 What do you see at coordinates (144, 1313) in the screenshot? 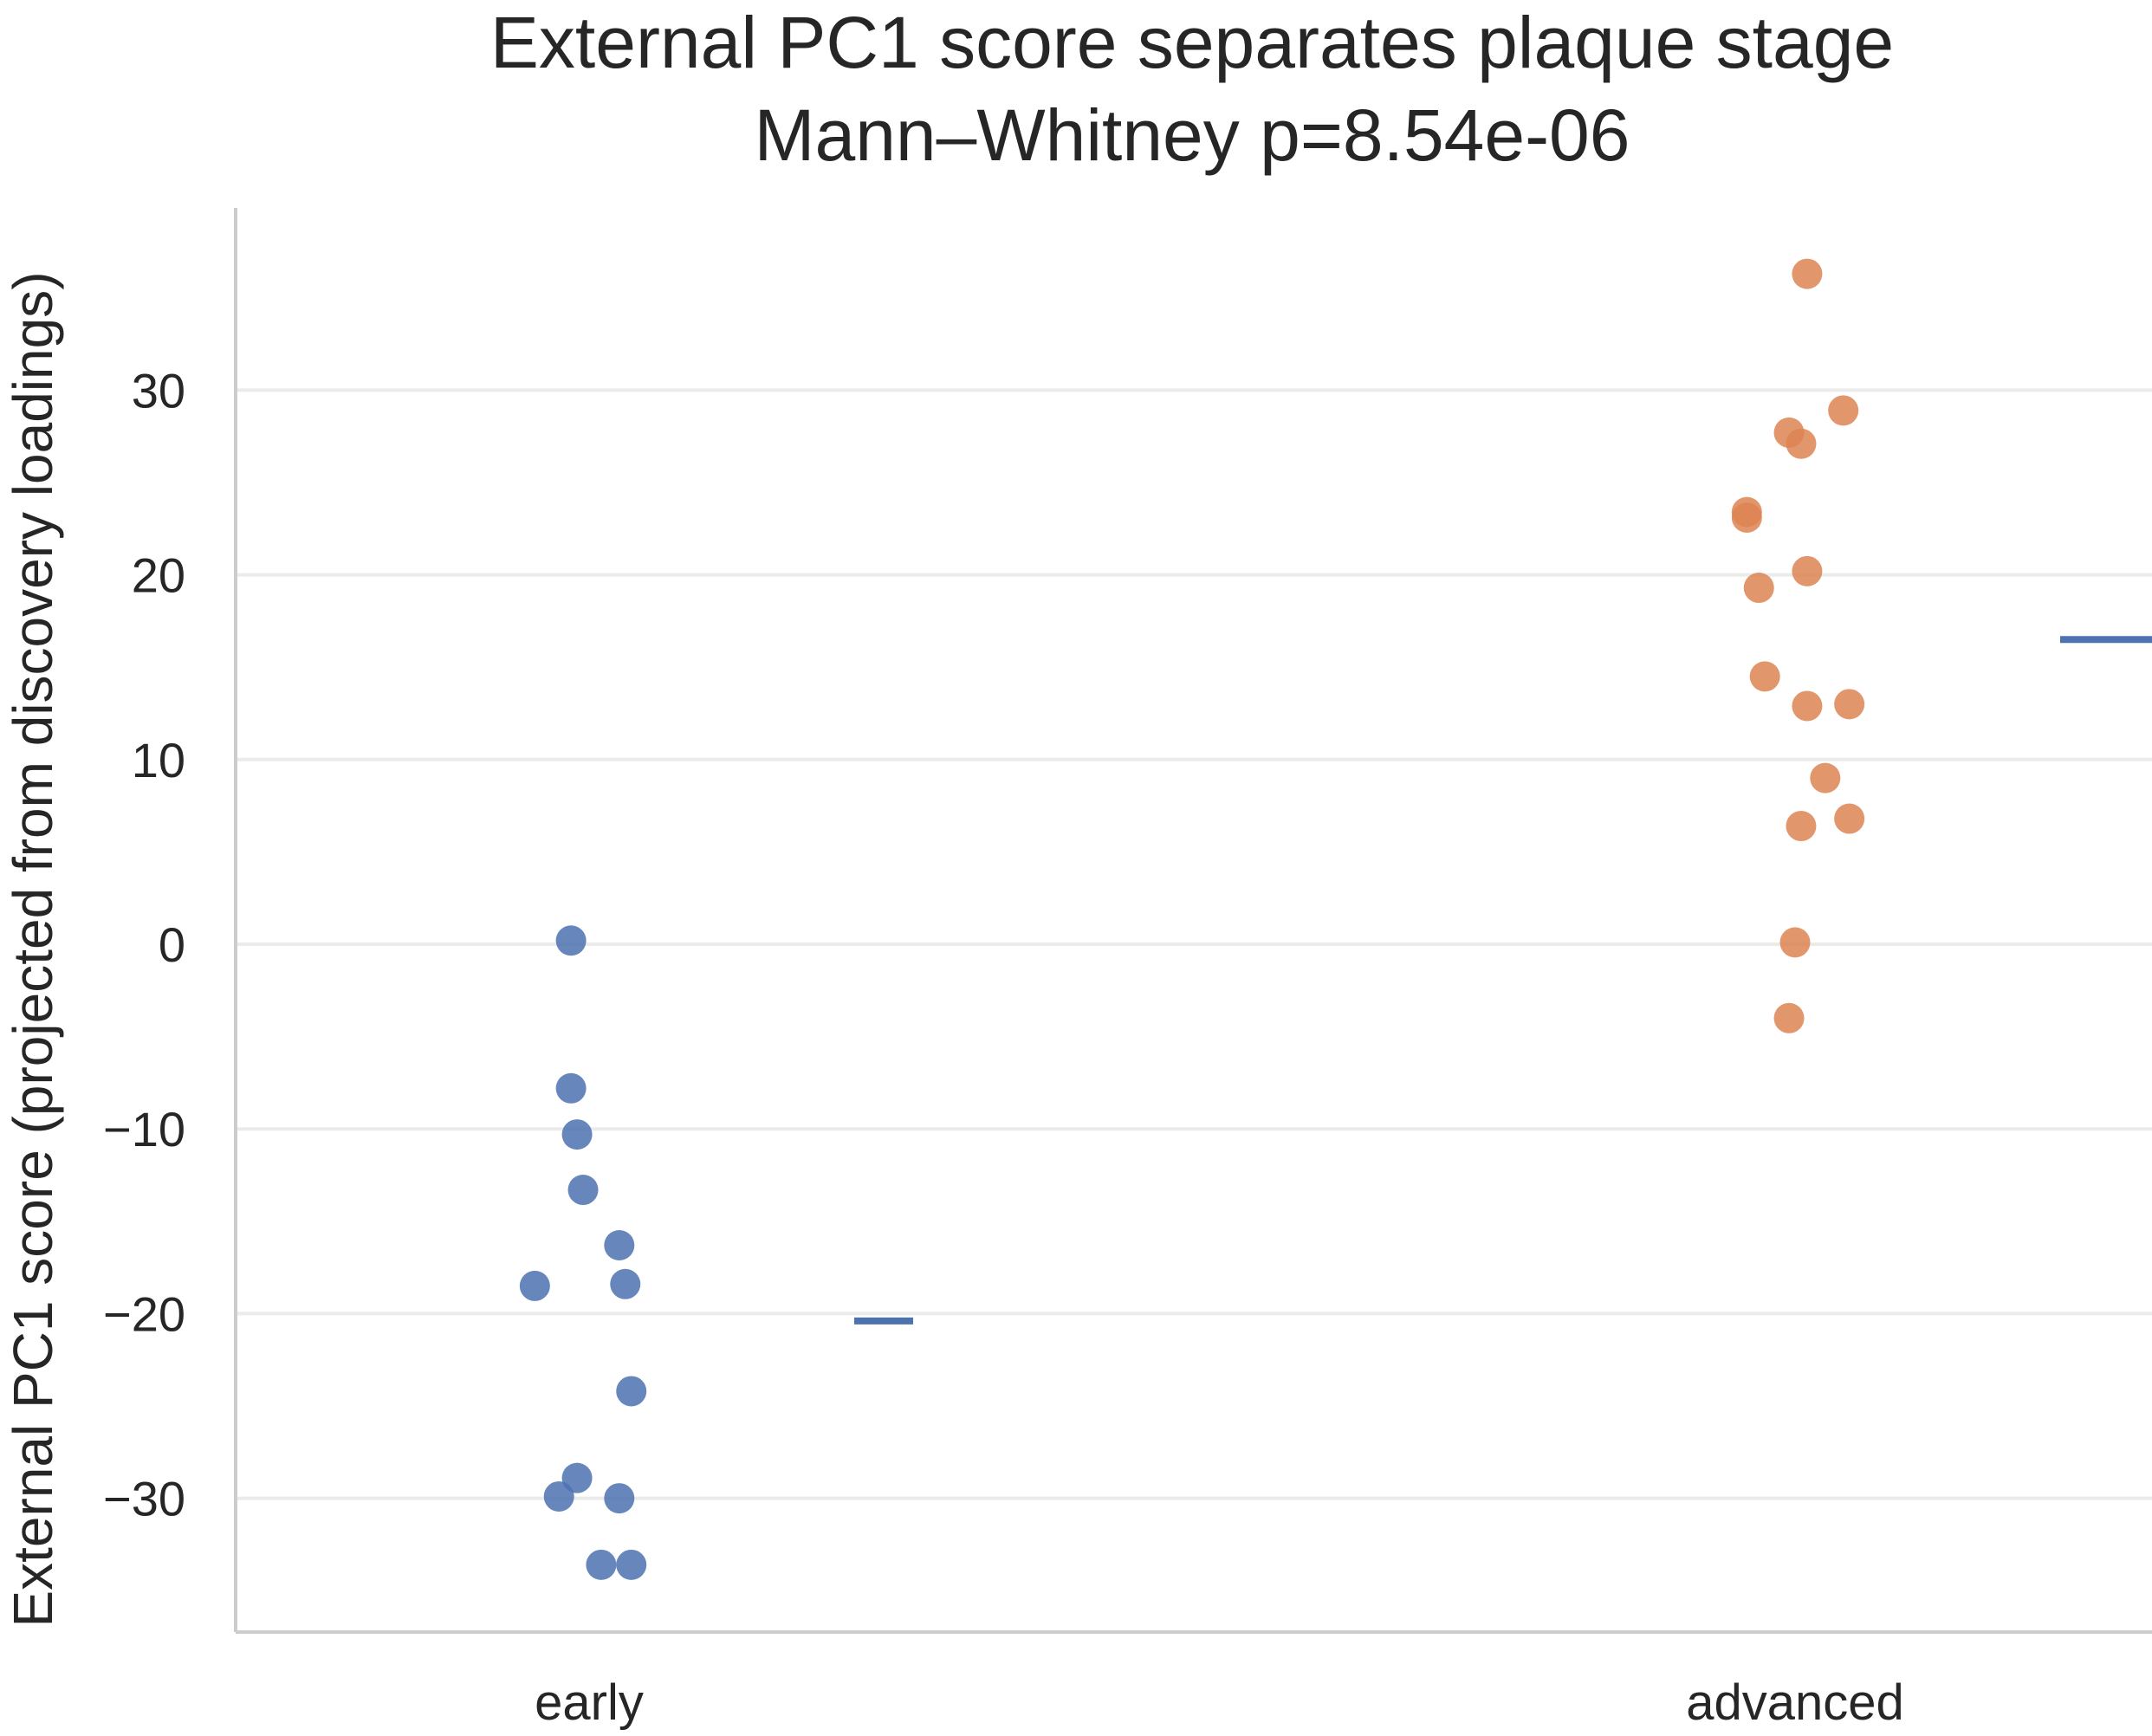
I see `y-tick-label: −20` at bounding box center [144, 1313].